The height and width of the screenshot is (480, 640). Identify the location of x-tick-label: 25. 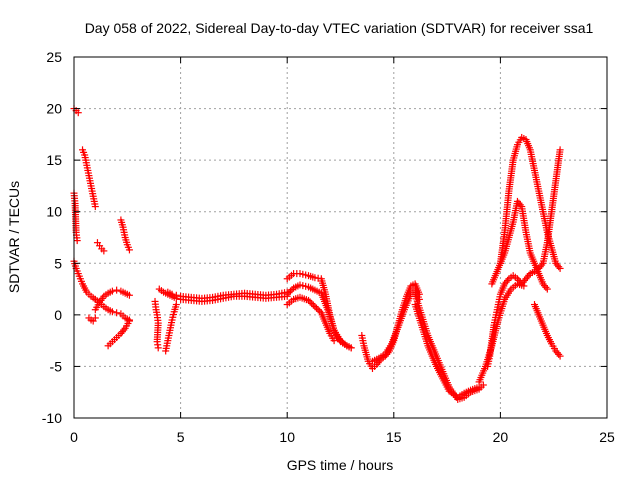
(607, 437).